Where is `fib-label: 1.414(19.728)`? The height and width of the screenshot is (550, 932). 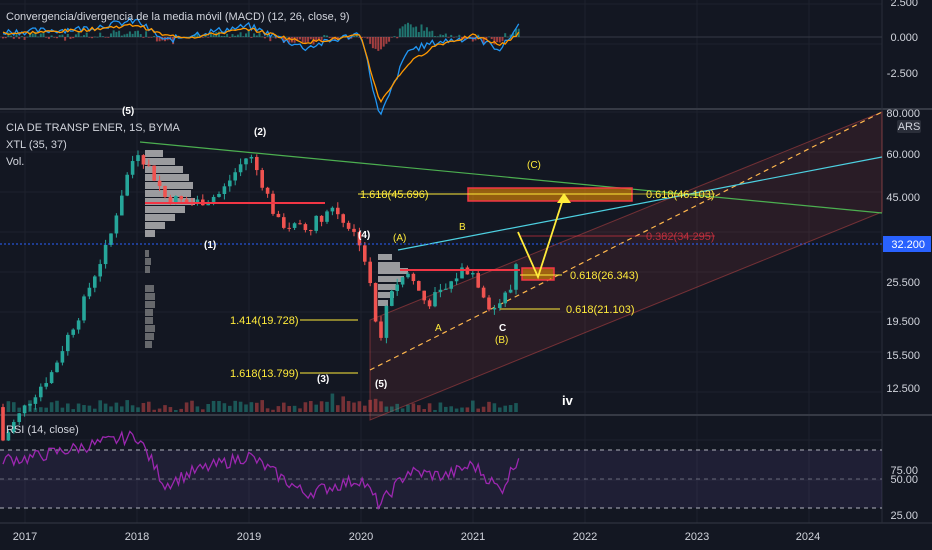
fib-label: 1.414(19.728) is located at coordinates (264, 321).